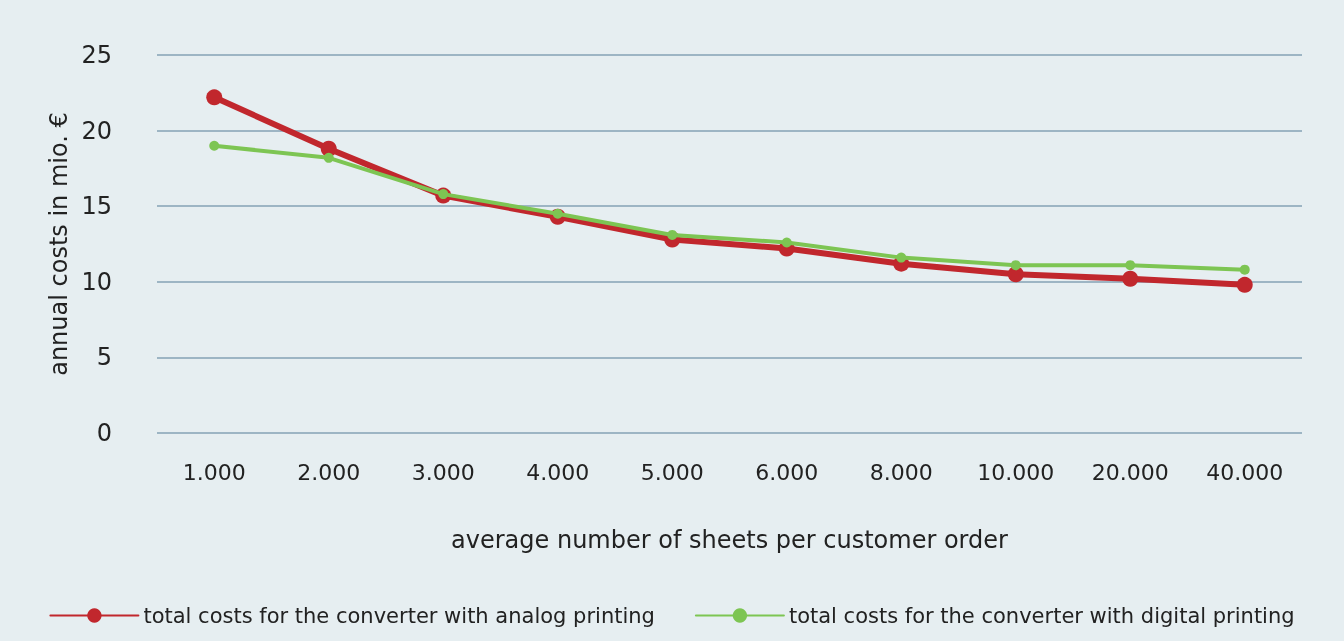 Image resolution: width=1344 pixels, height=641 pixels. I want to click on y-tick-label: 20, so click(96, 130).